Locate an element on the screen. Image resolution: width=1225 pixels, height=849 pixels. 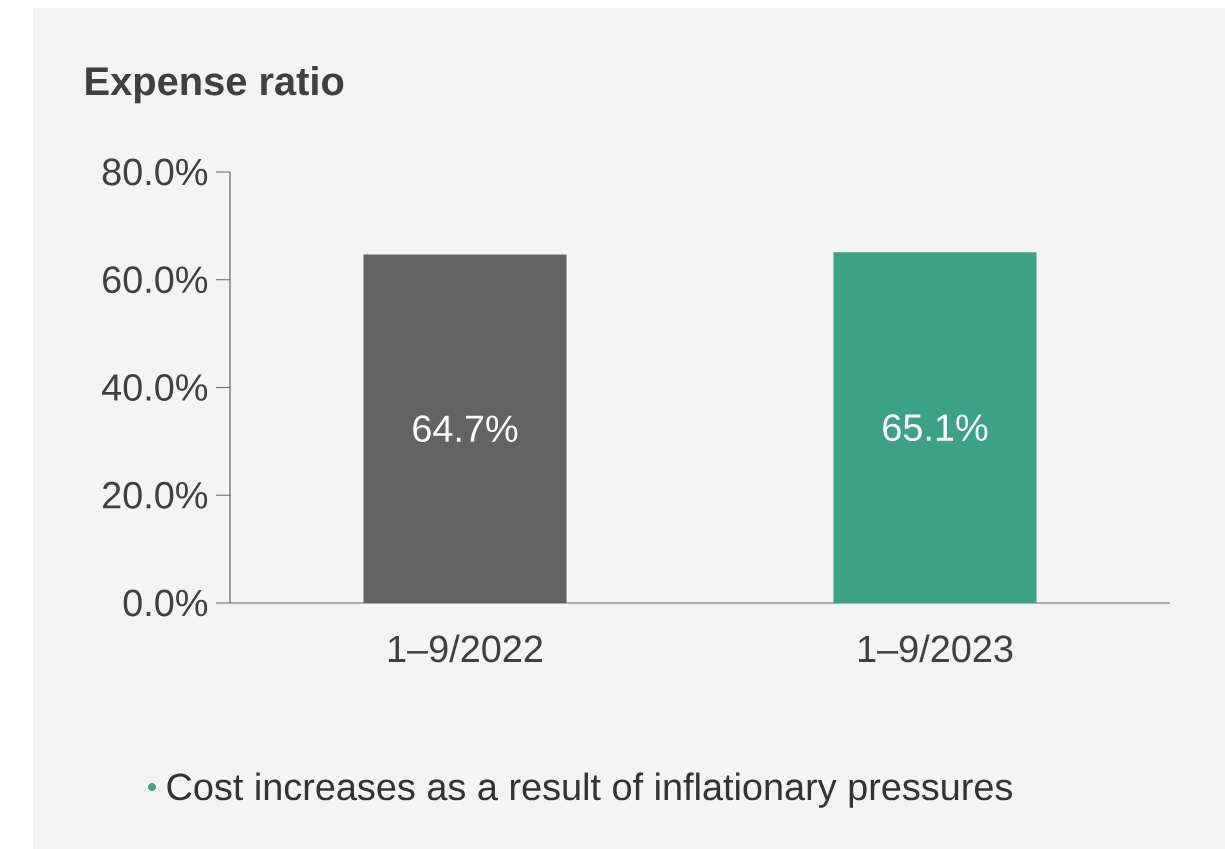
y-tick-label: 0.0% is located at coordinates (165, 603).